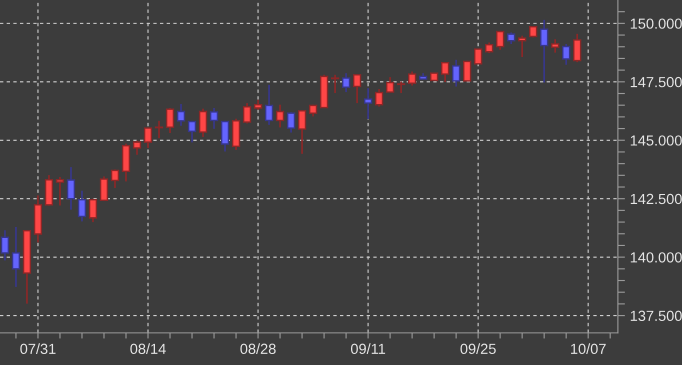 Image resolution: width=682 pixels, height=365 pixels. Describe the element at coordinates (656, 199) in the screenshot. I see `y-tick-label: 142.500` at that location.